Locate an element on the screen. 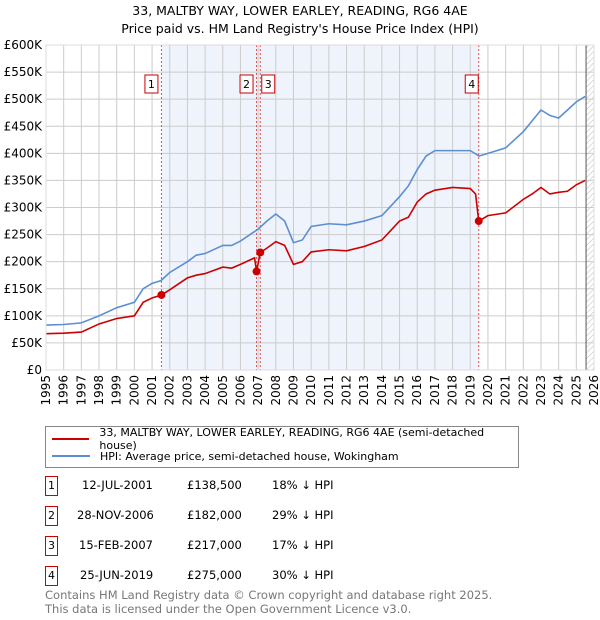 The width and height of the screenshot is (600, 620). y-tick-label: £50K is located at coordinates (27, 343).